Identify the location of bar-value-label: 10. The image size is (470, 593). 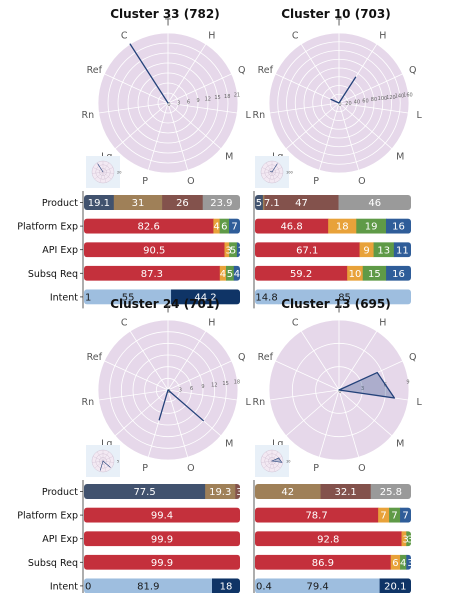
(355, 274).